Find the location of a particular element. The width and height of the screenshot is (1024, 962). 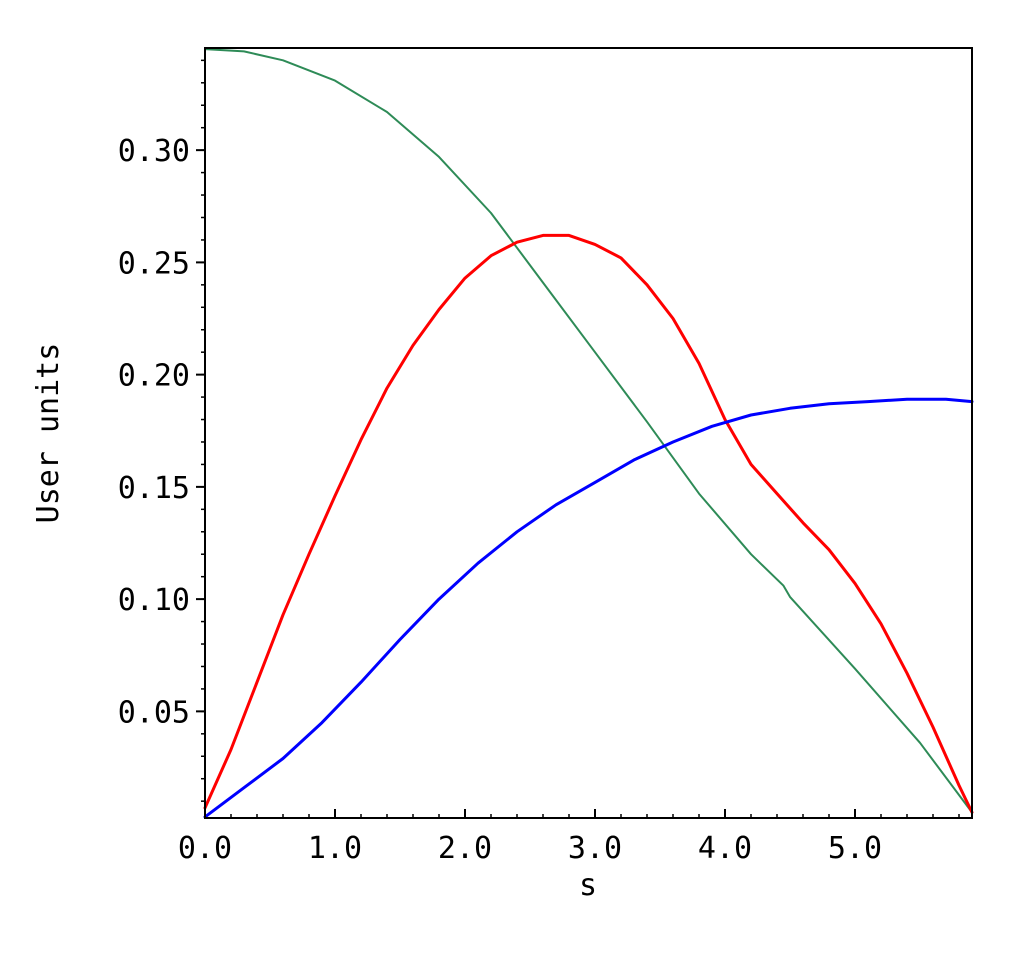

x-tick-label: 0.0 is located at coordinates (205, 848).